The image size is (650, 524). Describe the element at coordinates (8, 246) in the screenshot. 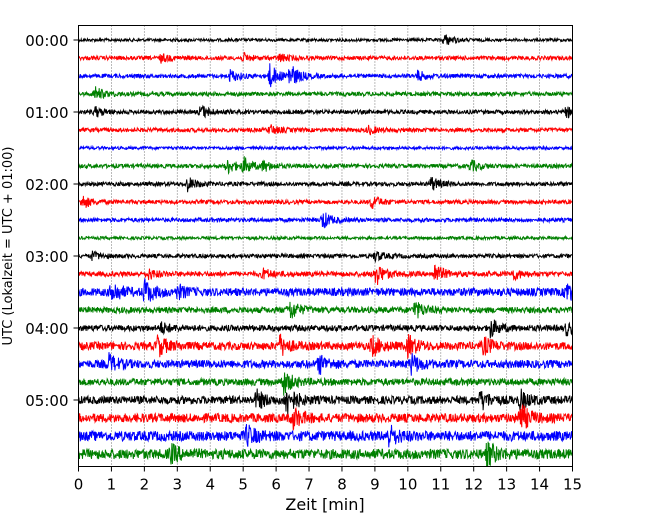

I see `y-axis-label: UTC (Lokalzeit = UTC + 01:00)` at that location.